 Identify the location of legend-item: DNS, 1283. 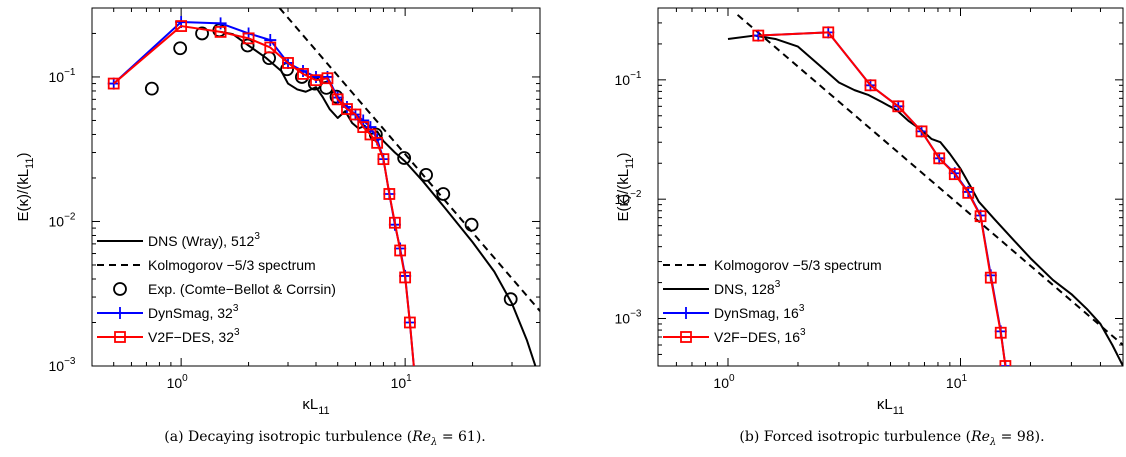
(722, 288).